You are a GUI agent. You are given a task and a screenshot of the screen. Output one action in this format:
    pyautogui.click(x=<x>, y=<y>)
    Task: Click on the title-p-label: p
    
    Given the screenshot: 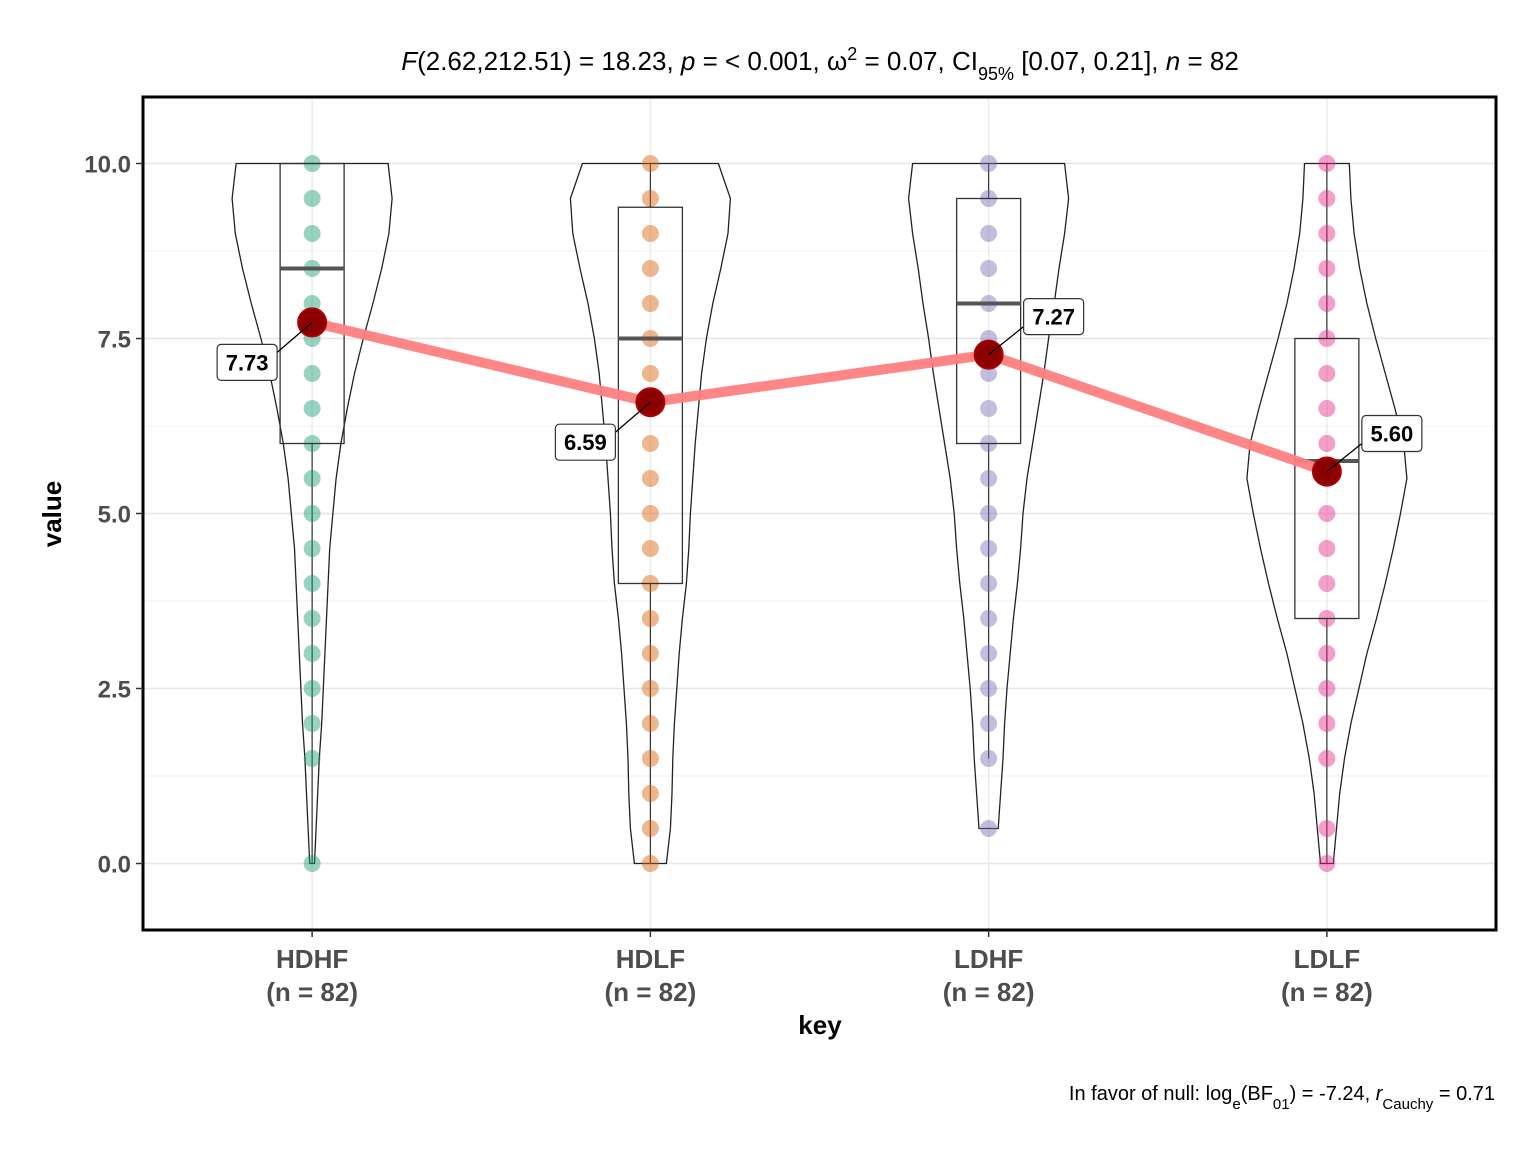 What is the action you would take?
    pyautogui.click(x=687, y=61)
    